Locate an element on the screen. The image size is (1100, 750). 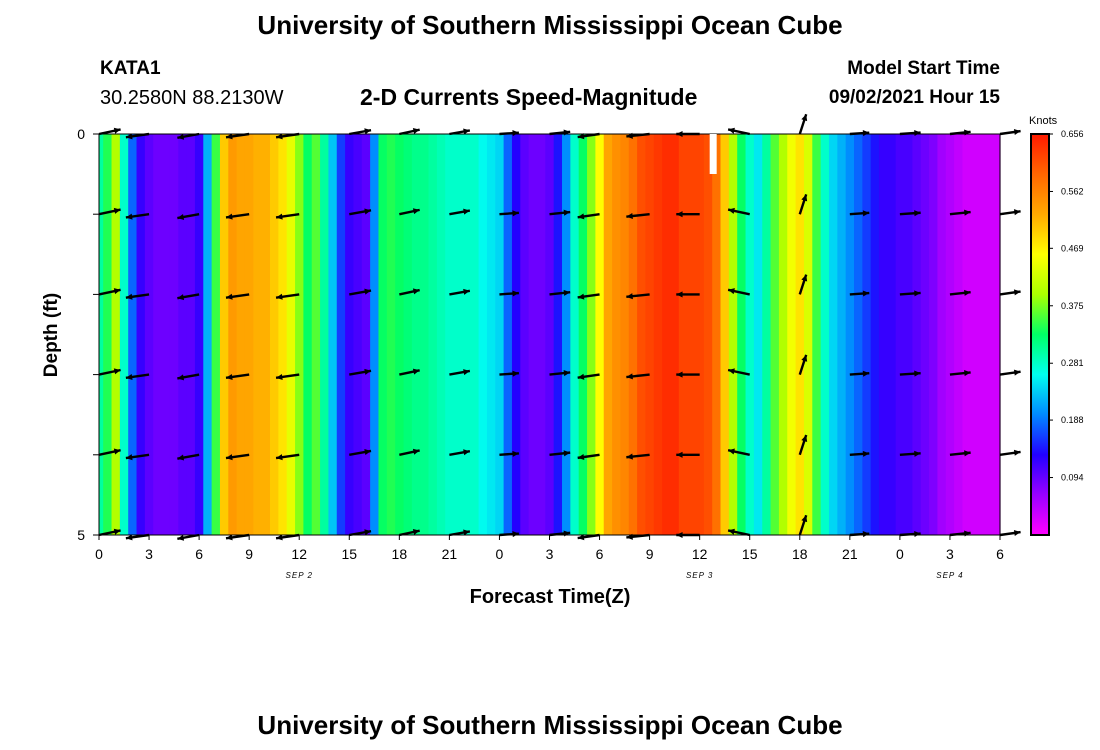
x-tick-label: 0 is located at coordinates (99, 554).